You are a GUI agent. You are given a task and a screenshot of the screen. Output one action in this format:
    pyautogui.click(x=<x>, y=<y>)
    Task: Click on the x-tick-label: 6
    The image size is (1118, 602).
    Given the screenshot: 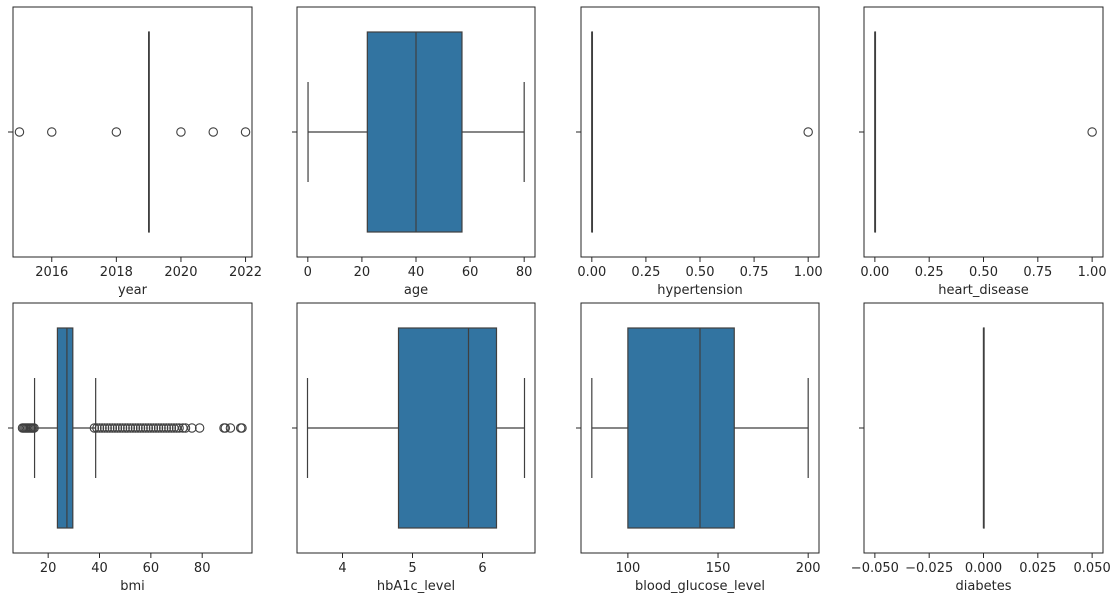 What is the action you would take?
    pyautogui.click(x=482, y=568)
    